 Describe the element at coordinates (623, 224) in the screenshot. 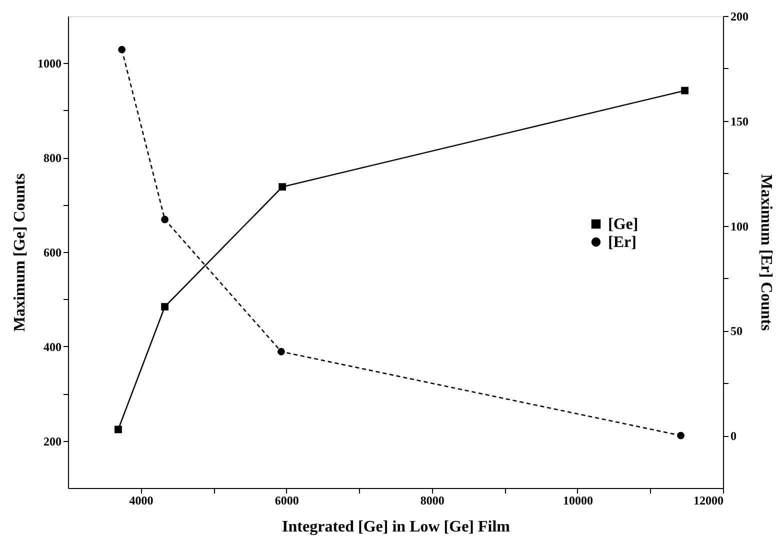

I see `legend-label: [Ge]` at that location.